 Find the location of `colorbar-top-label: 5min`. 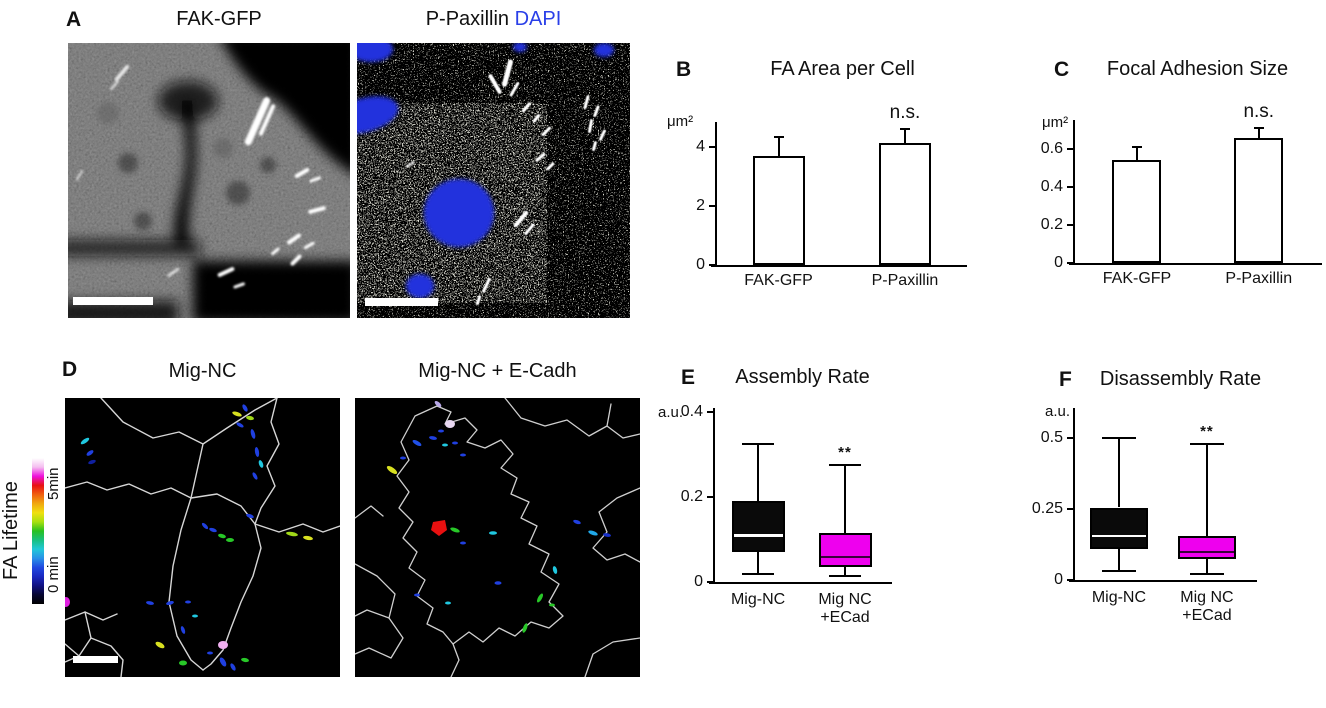

colorbar-top-label: 5min is located at coordinates (53, 484).